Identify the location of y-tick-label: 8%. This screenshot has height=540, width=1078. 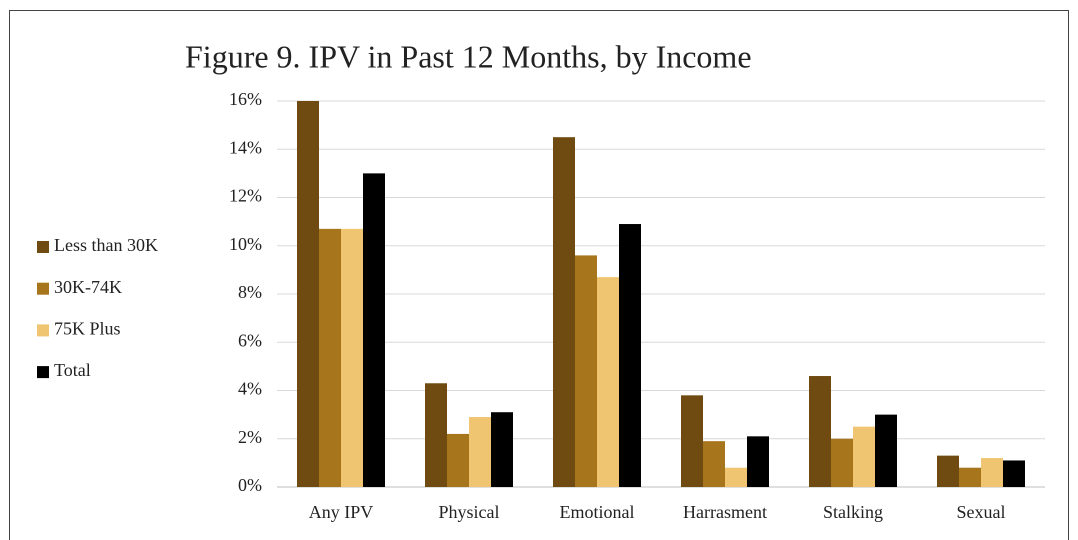
(250, 292).